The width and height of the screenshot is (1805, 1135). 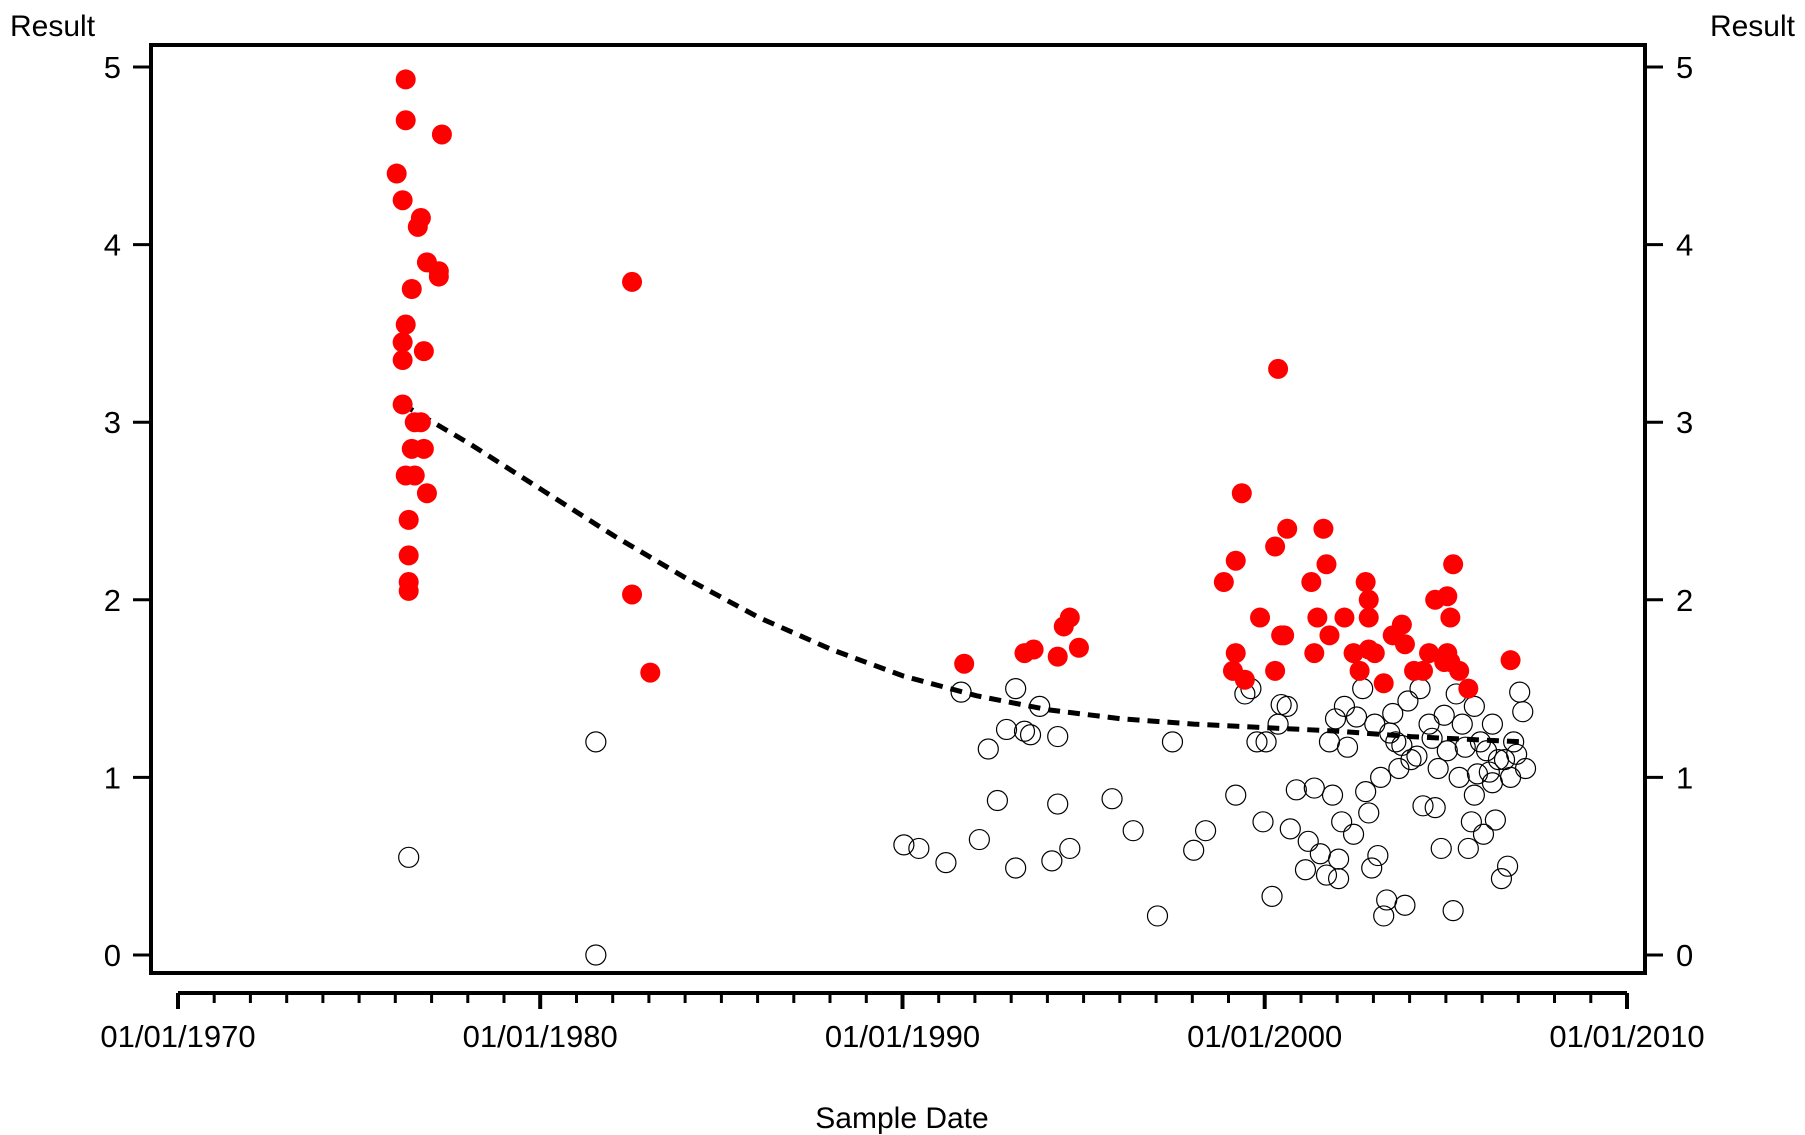 What do you see at coordinates (1684, 67) in the screenshot?
I see `y-tick-label-right: 5` at bounding box center [1684, 67].